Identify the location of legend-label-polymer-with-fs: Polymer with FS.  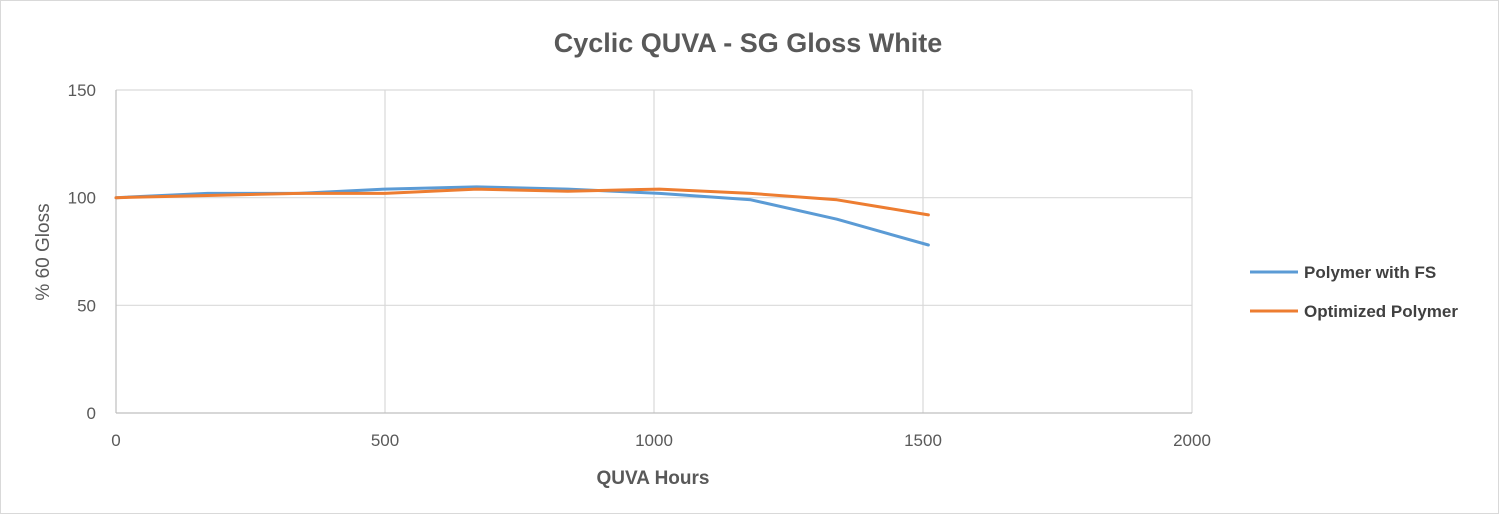
(1370, 272).